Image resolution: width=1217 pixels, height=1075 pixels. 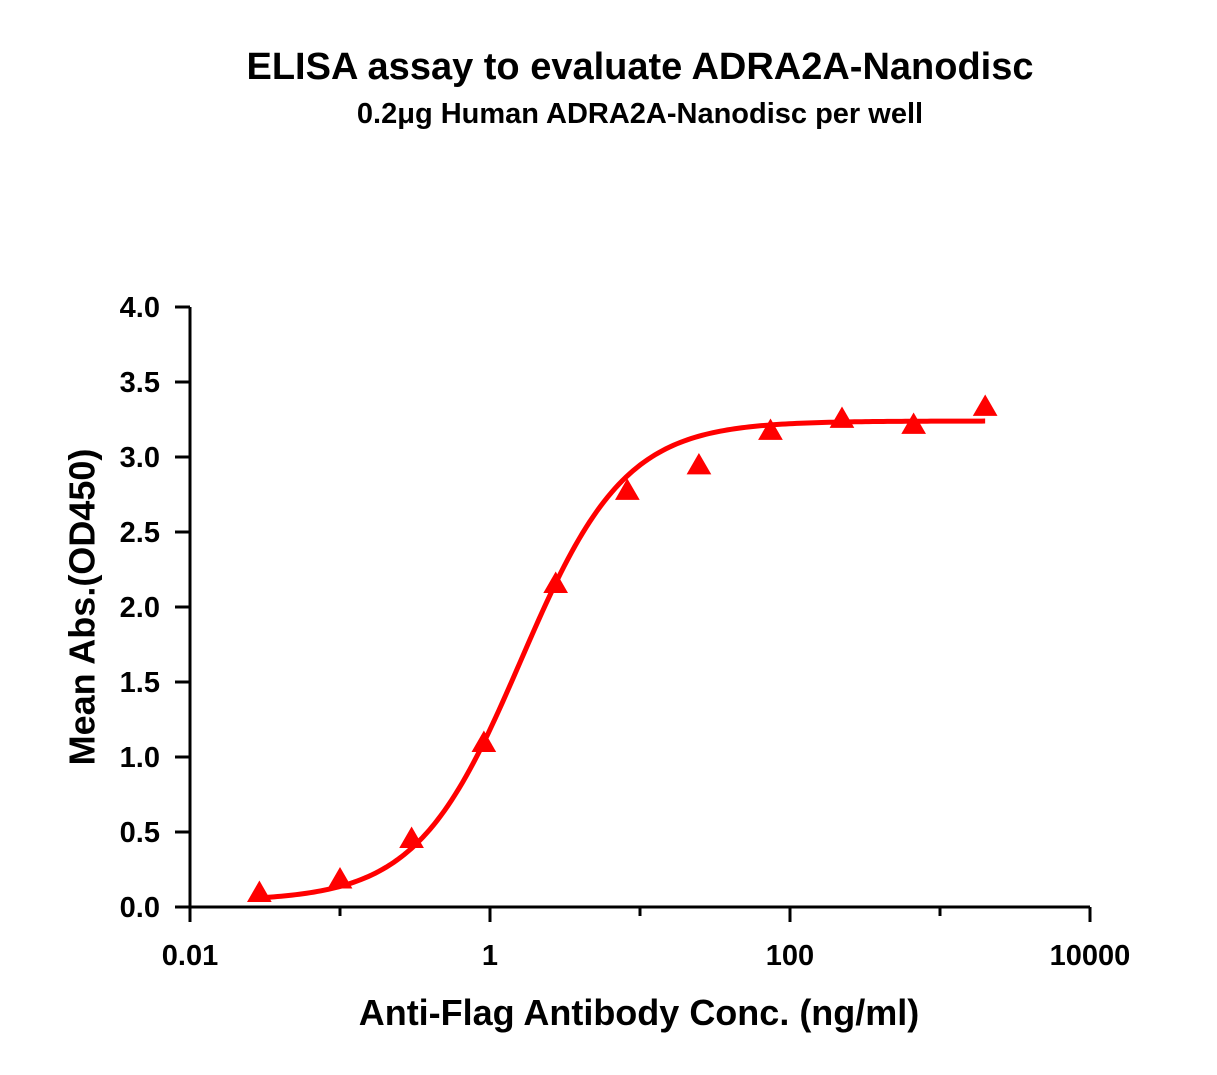 I want to click on y-tick-label: 3.5, so click(x=140, y=383).